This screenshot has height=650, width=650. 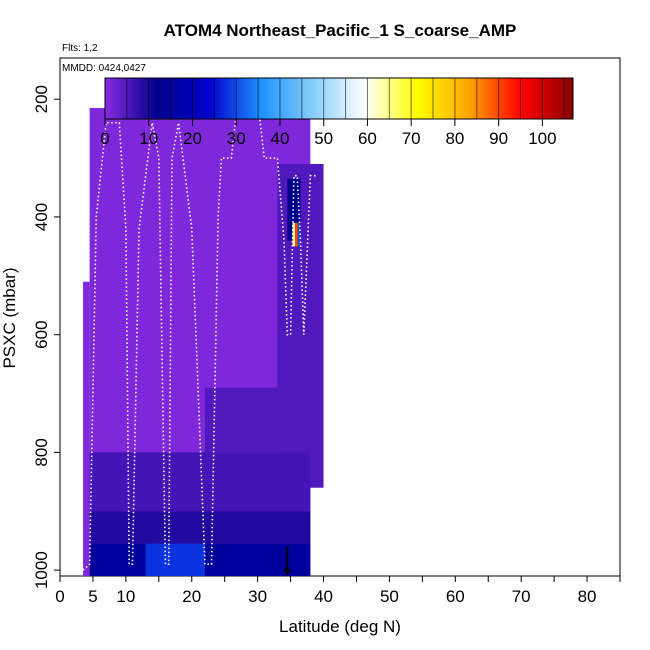 I want to click on colorbar-tick-label: 60, so click(x=367, y=138).